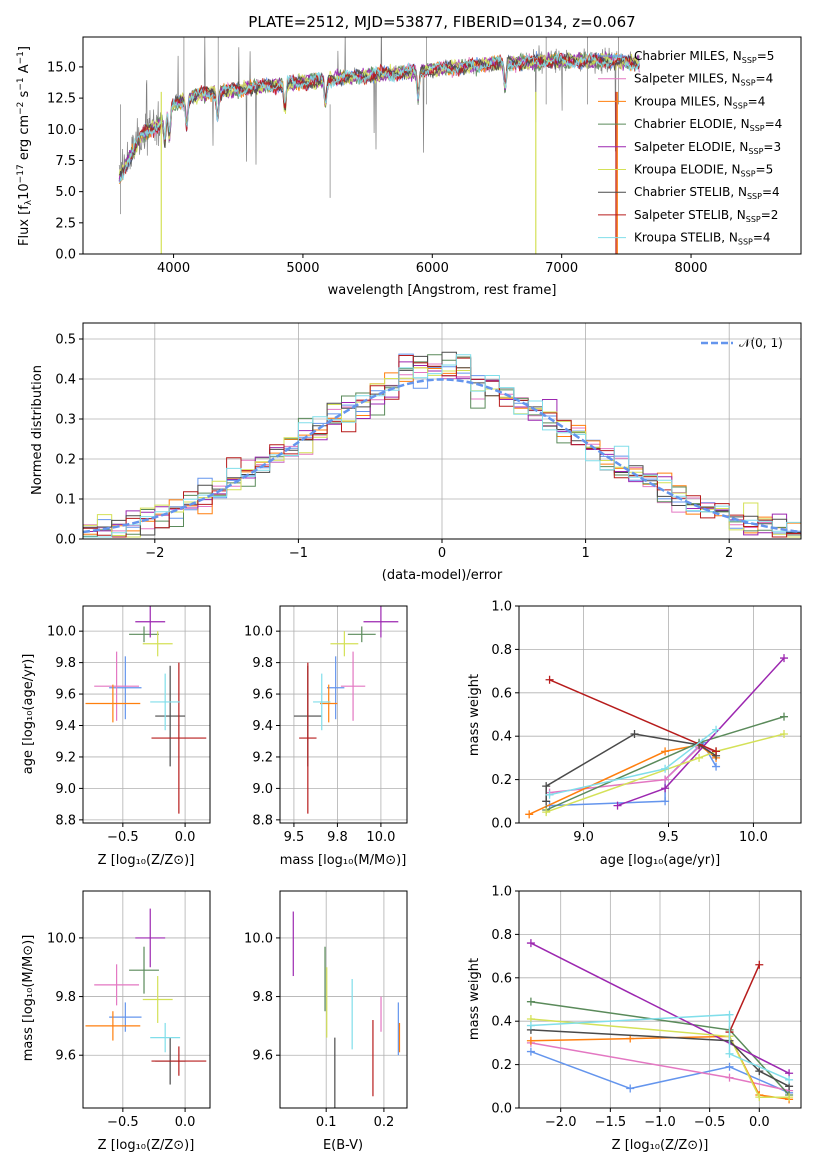  What do you see at coordinates (262, 789) in the screenshot?
I see `y-tick-label: 9.0` at bounding box center [262, 789].